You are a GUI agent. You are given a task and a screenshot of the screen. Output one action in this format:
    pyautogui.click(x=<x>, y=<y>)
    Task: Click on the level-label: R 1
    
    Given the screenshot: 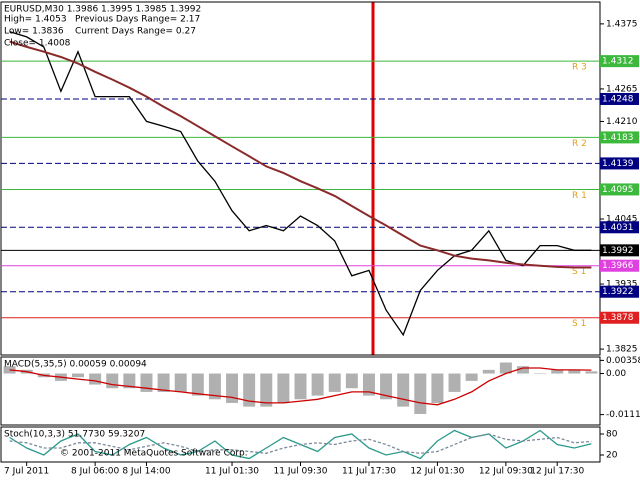 What is the action you would take?
    pyautogui.click(x=579, y=196)
    